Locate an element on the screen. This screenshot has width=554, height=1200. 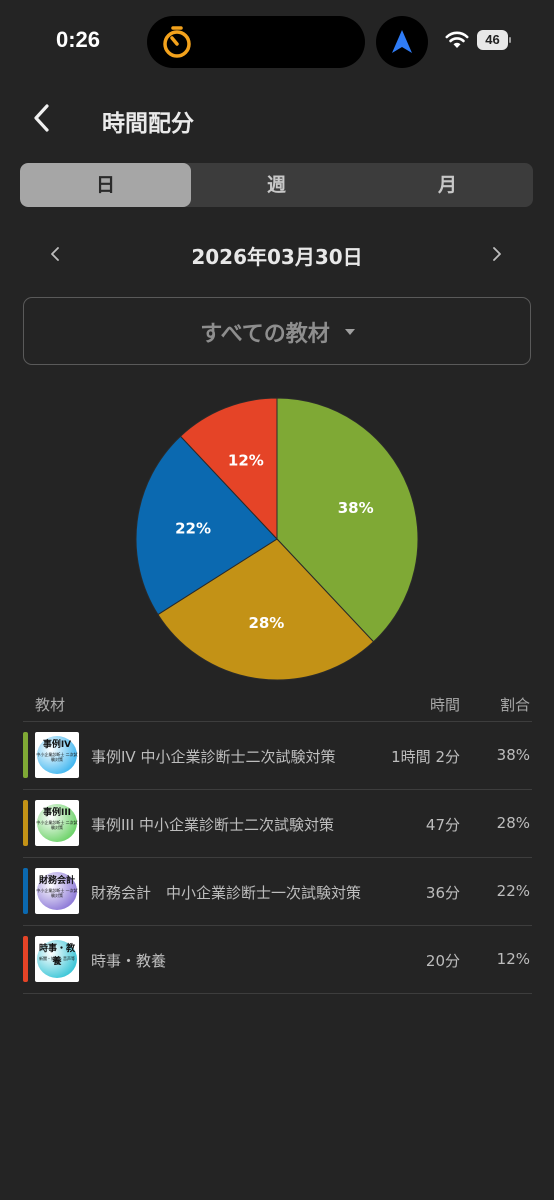
material-name: 財務会計 中小企業診断士一次試験対策 is located at coordinates (226, 893).